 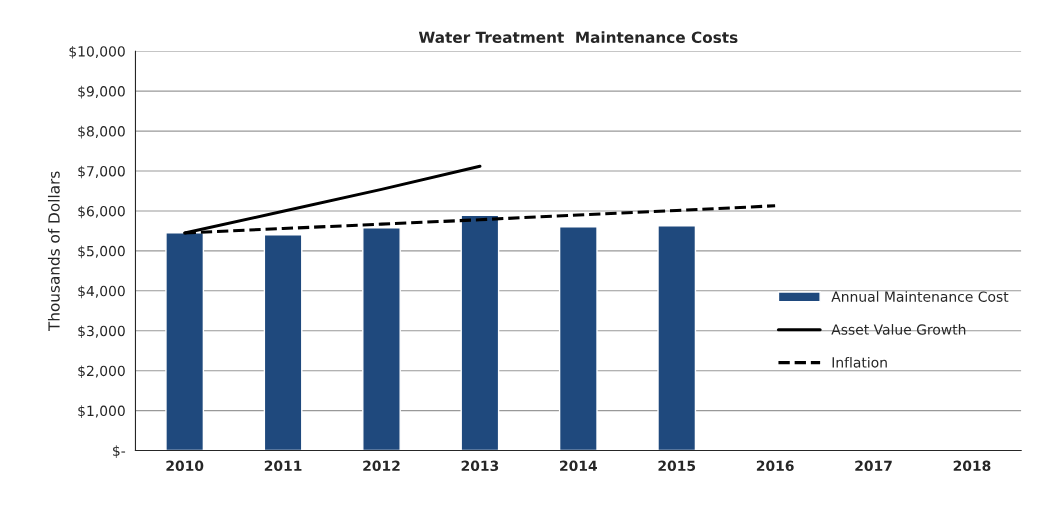 I want to click on legend-label: Annual Maintenance Cost, so click(x=920, y=296).